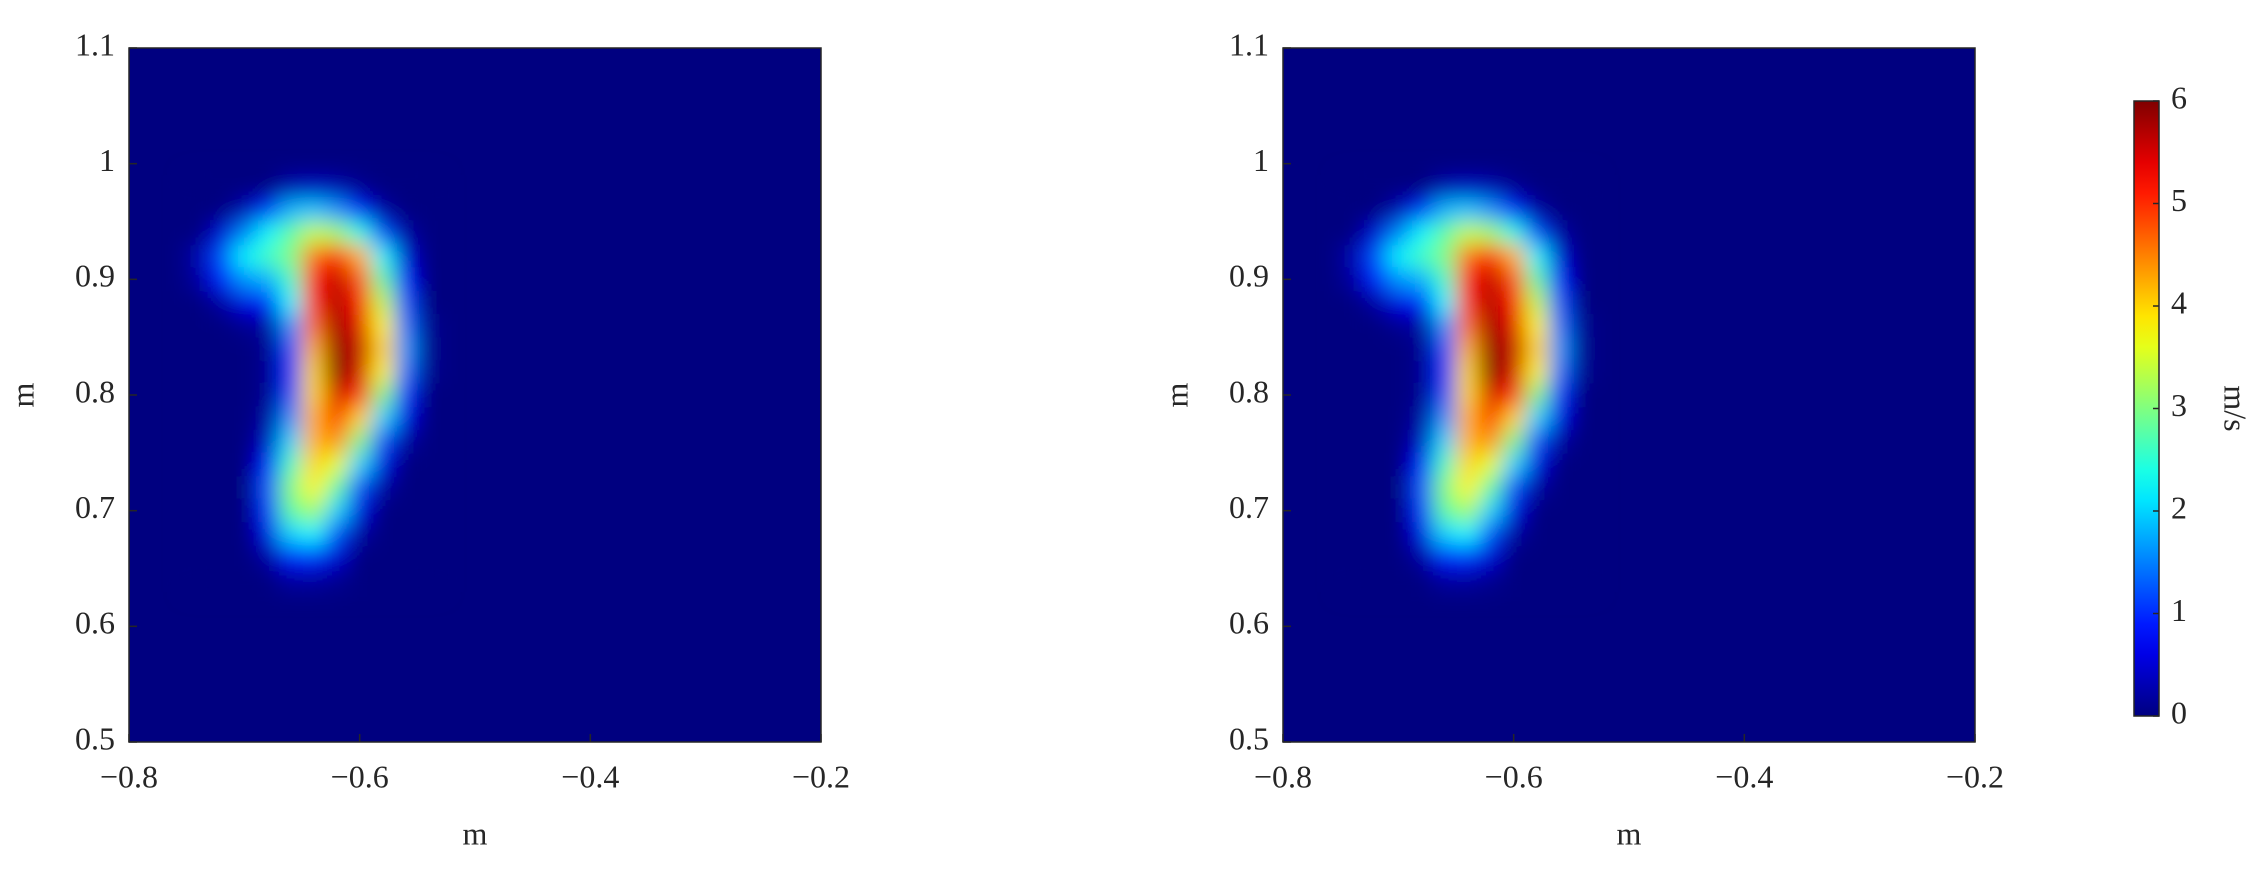 This screenshot has width=2267, height=870. I want to click on x-tick-label: −0.6, so click(1514, 776).